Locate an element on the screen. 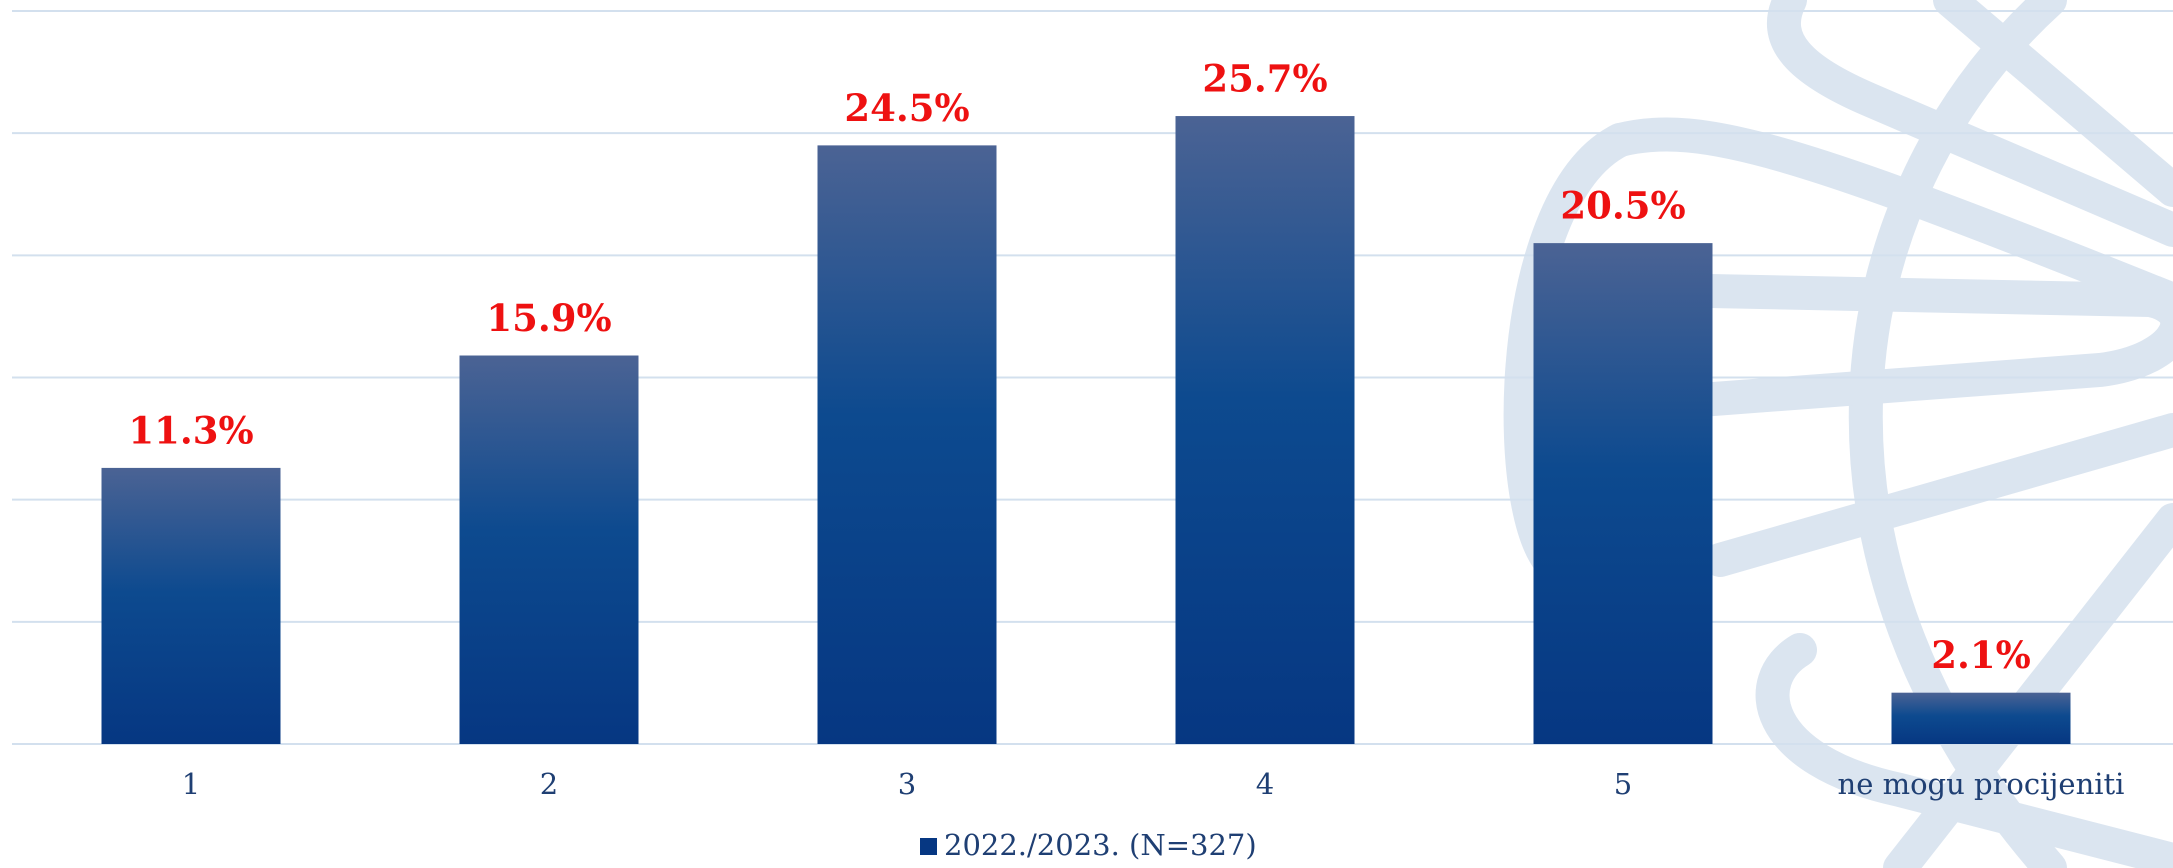 This screenshot has width=2173, height=868. x-tick-label: 3 is located at coordinates (907, 784).